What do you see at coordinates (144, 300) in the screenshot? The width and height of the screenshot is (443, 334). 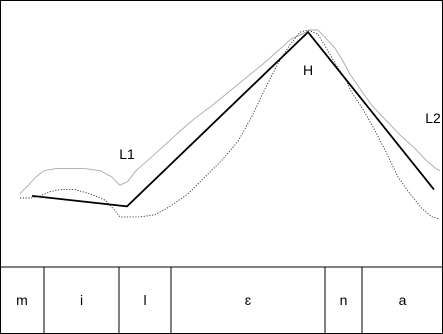 I see `segment-label: l` at bounding box center [144, 300].